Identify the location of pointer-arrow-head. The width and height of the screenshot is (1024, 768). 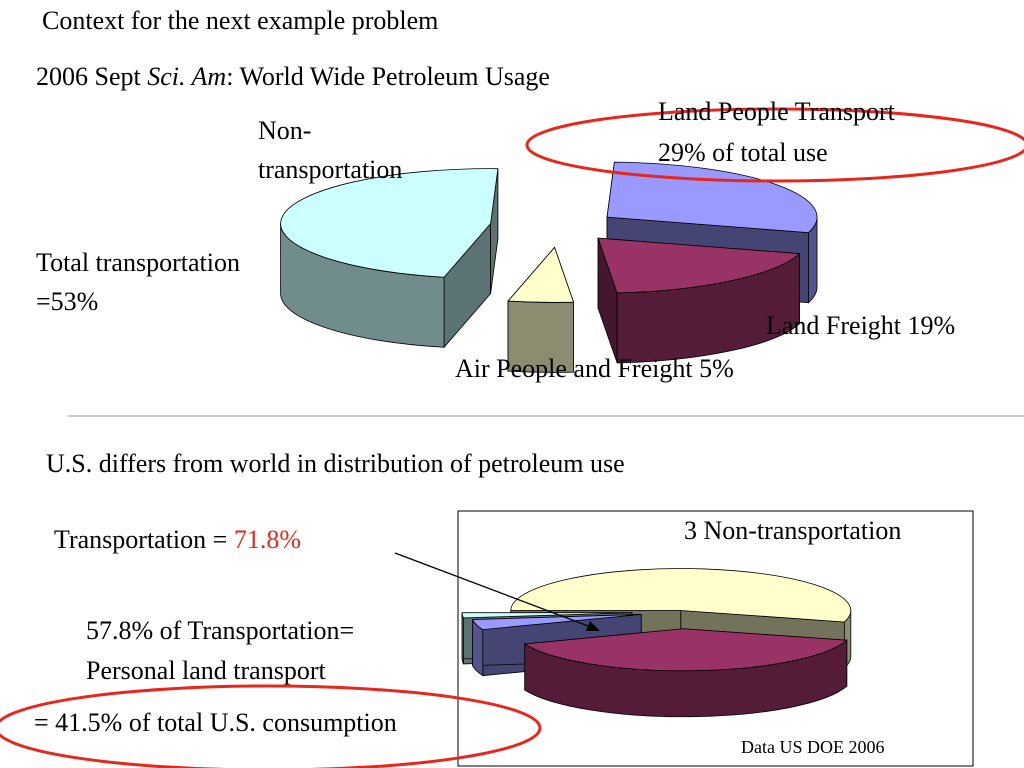
(593, 626).